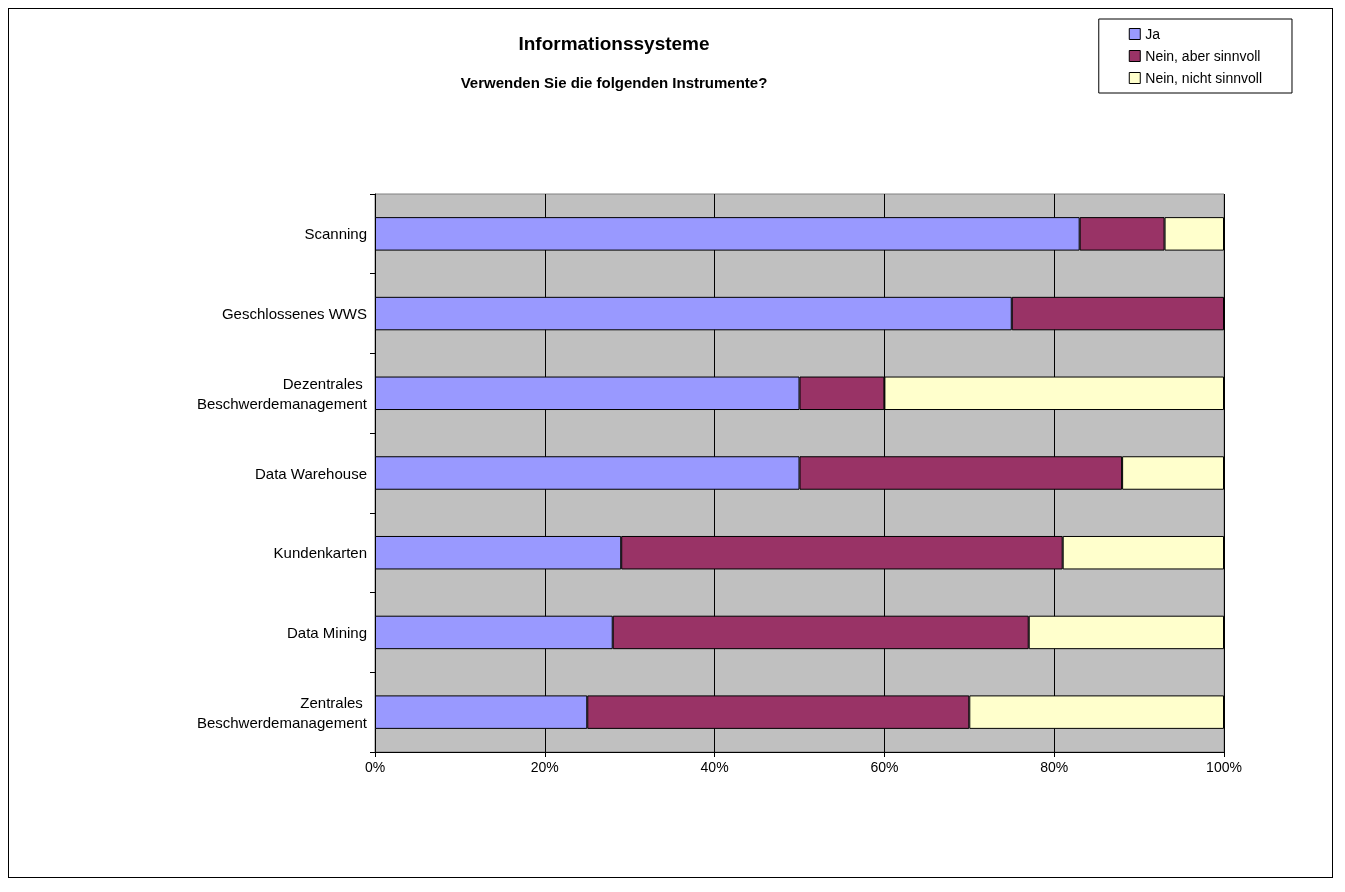 The image size is (1345, 892). What do you see at coordinates (310, 473) in the screenshot?
I see `y-tick-label: Data Warehouse` at bounding box center [310, 473].